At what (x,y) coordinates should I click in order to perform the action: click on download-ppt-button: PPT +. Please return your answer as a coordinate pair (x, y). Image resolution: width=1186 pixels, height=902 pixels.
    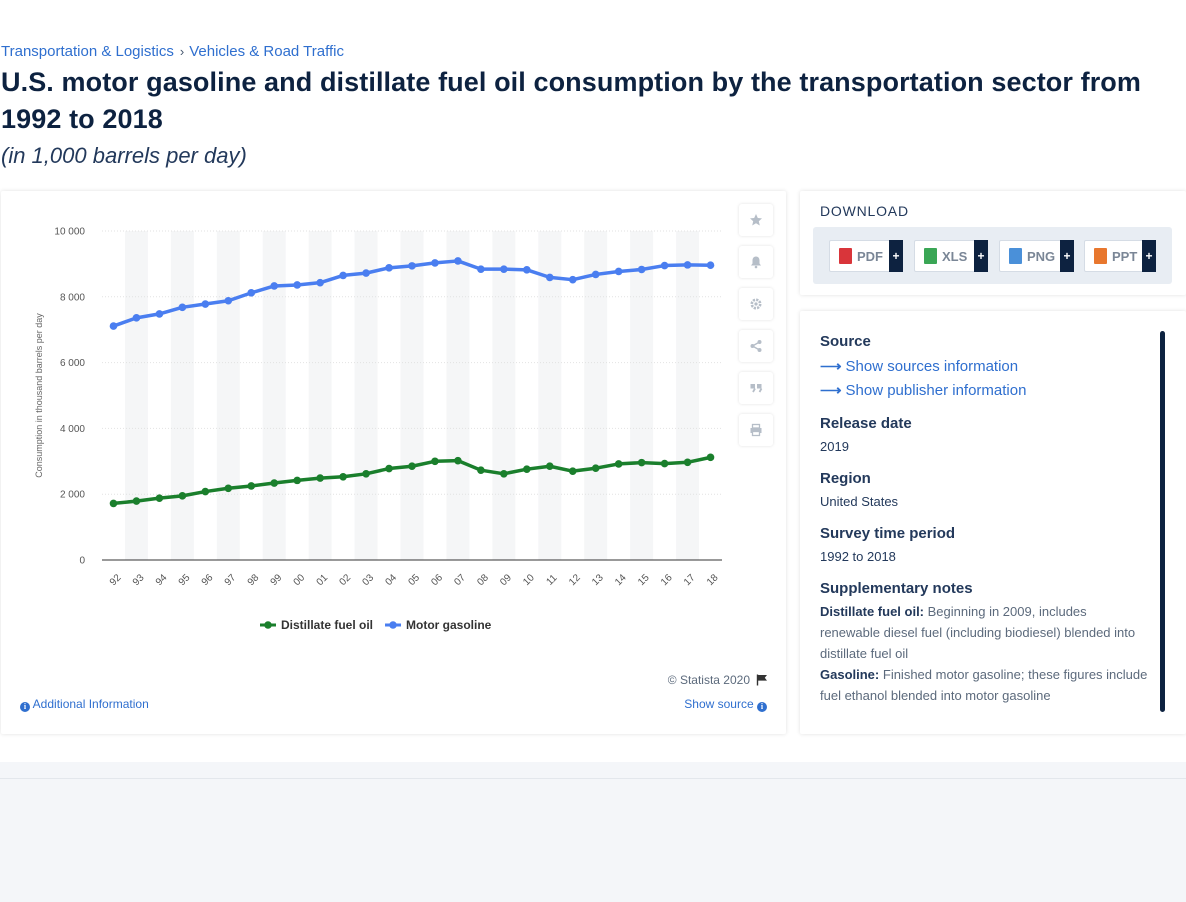
    Looking at the image, I should click on (1120, 256).